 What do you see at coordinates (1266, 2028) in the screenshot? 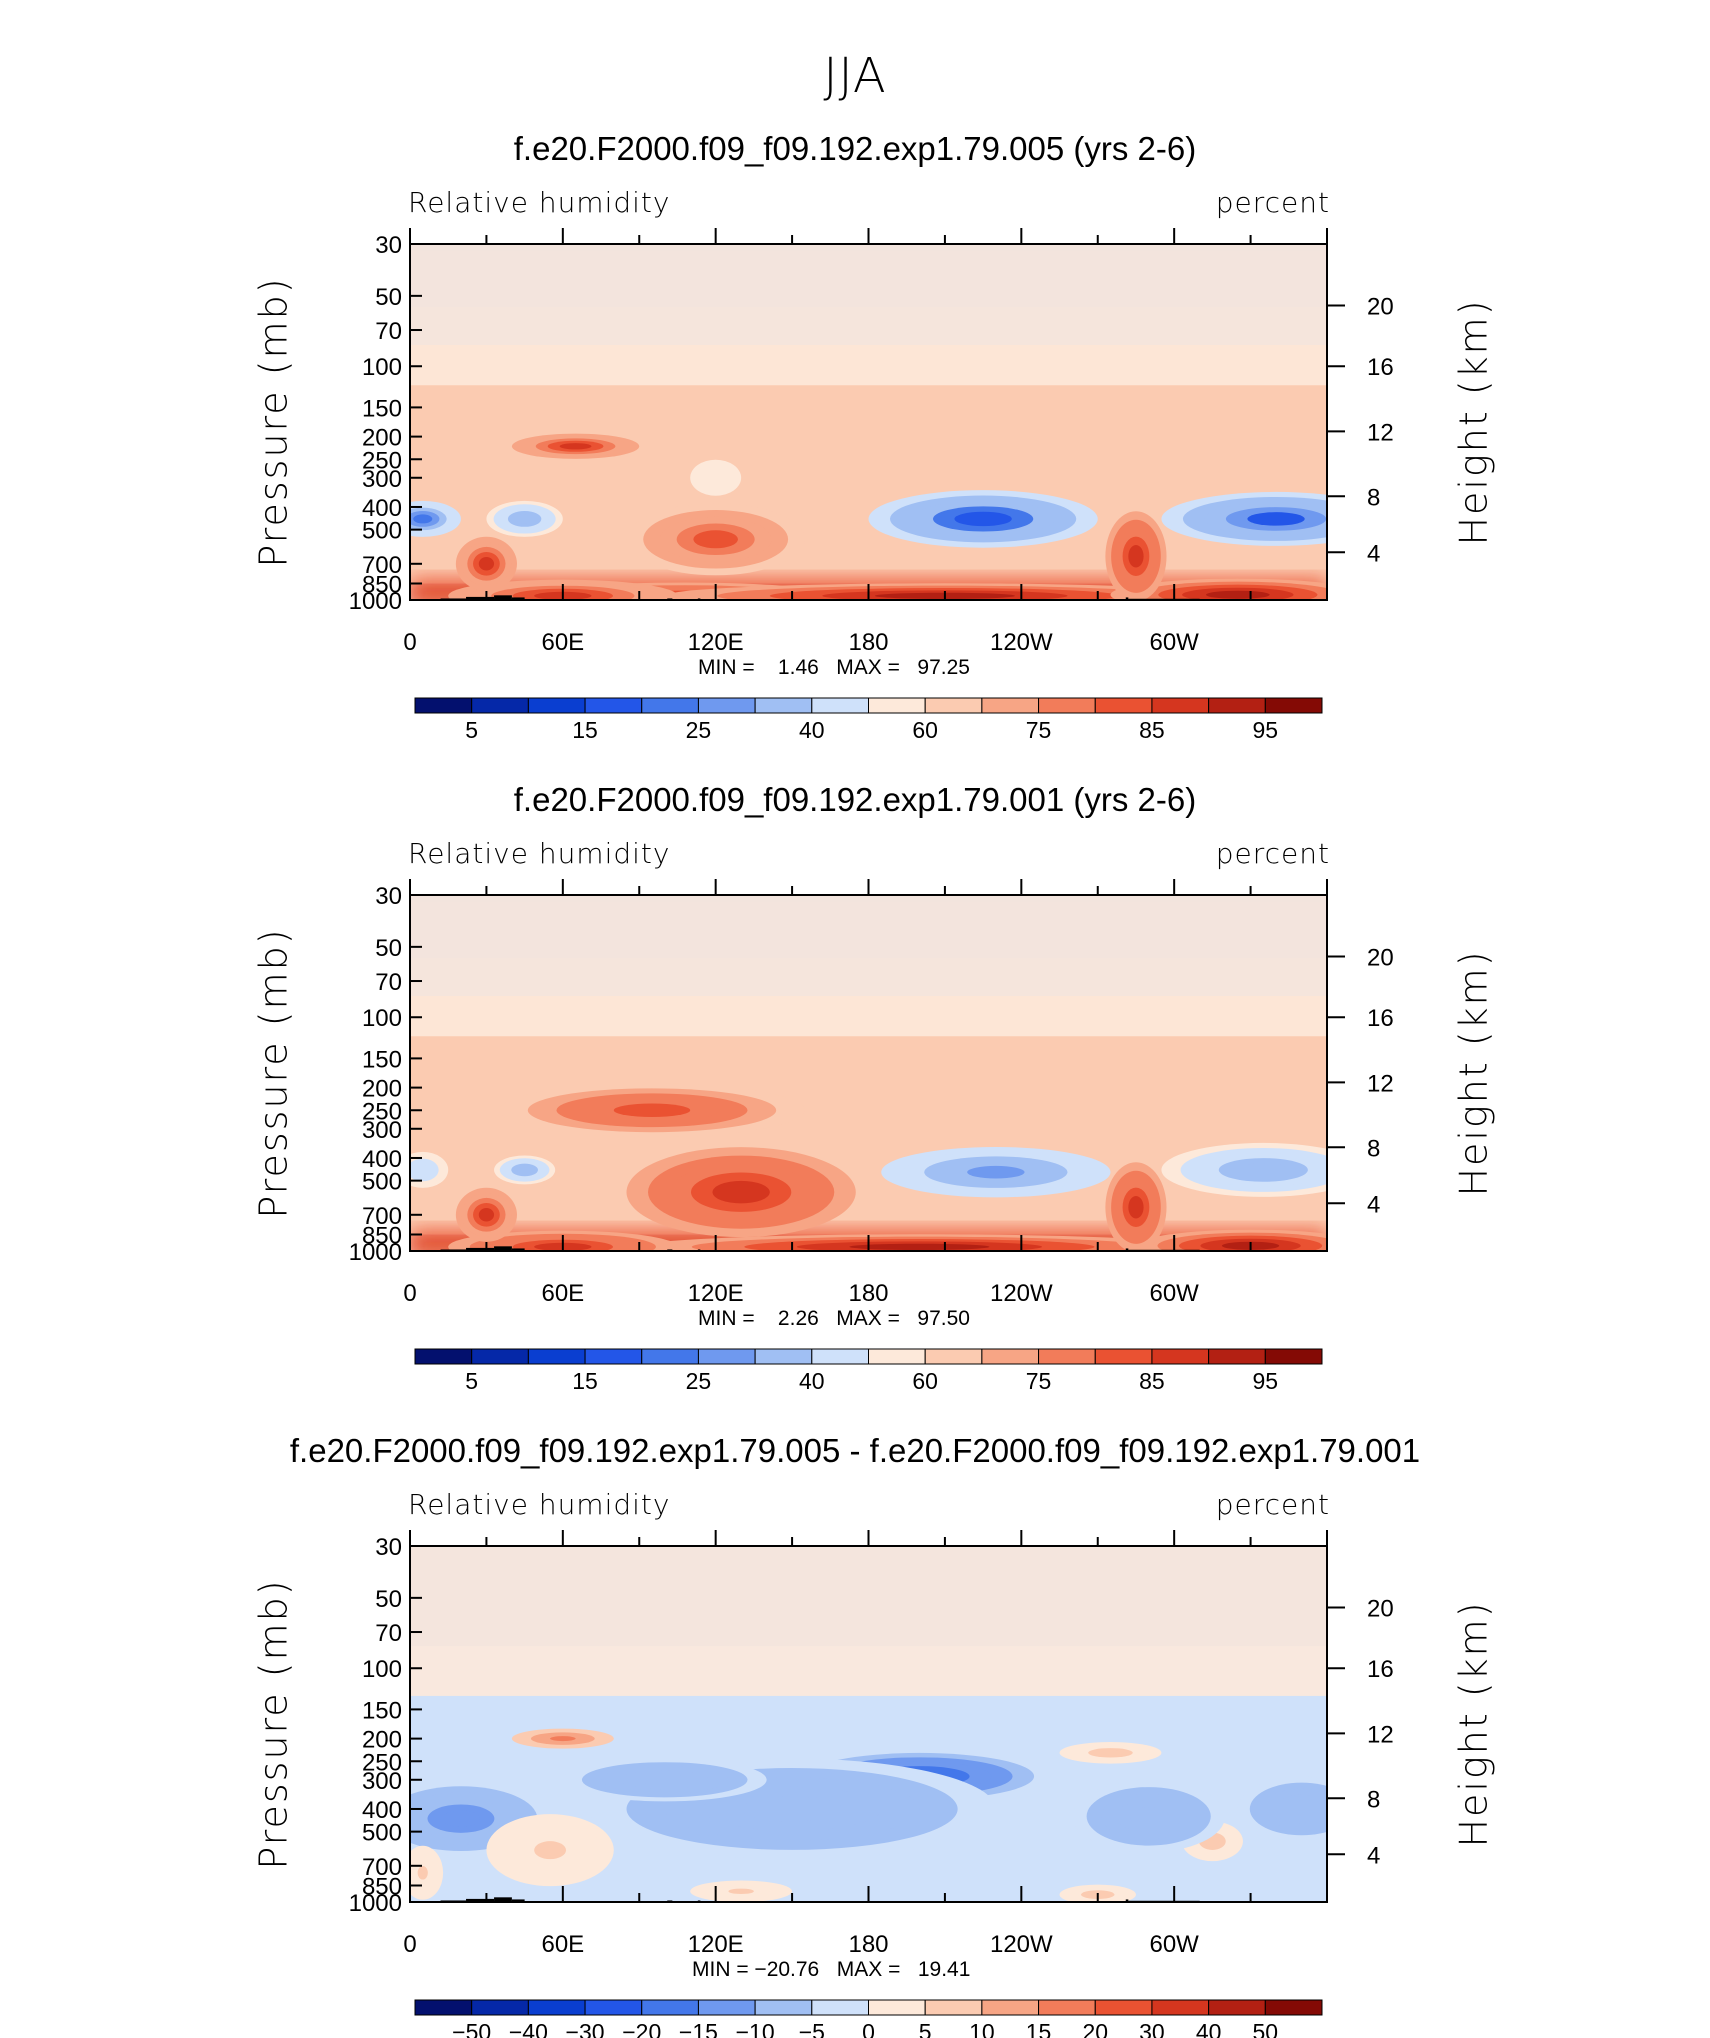
I see `colorbar-label: 50` at bounding box center [1266, 2028].